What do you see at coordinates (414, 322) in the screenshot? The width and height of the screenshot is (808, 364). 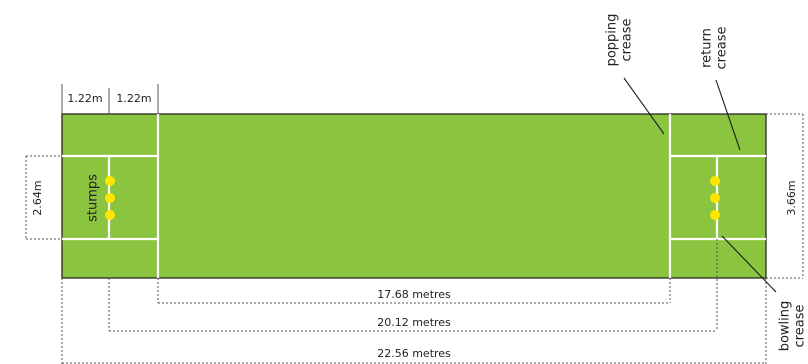 I see `stumps-to-stumps-label: 20.12 metres` at bounding box center [414, 322].